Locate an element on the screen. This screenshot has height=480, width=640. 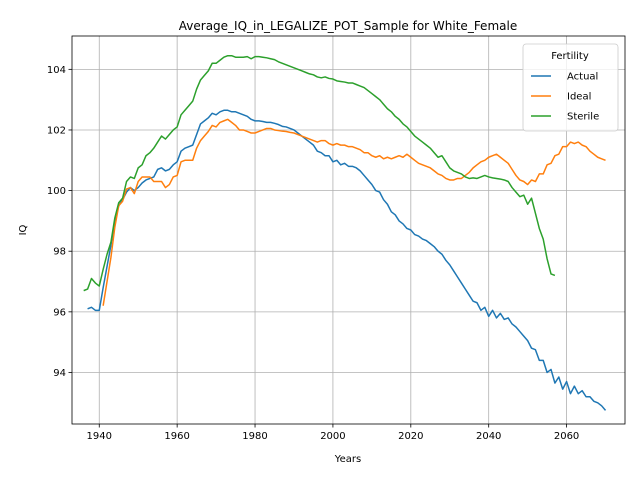
legend-title: Fertility is located at coordinates (570, 56).